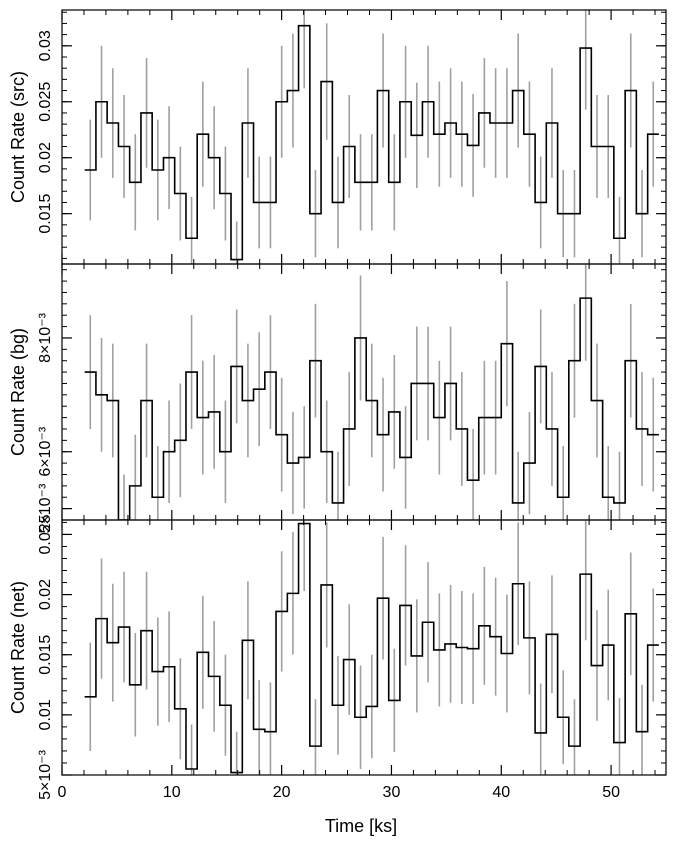 Image resolution: width=676 pixels, height=846 pixels. I want to click on panel-net-y-tick-label: 0.025, so click(45, 534).